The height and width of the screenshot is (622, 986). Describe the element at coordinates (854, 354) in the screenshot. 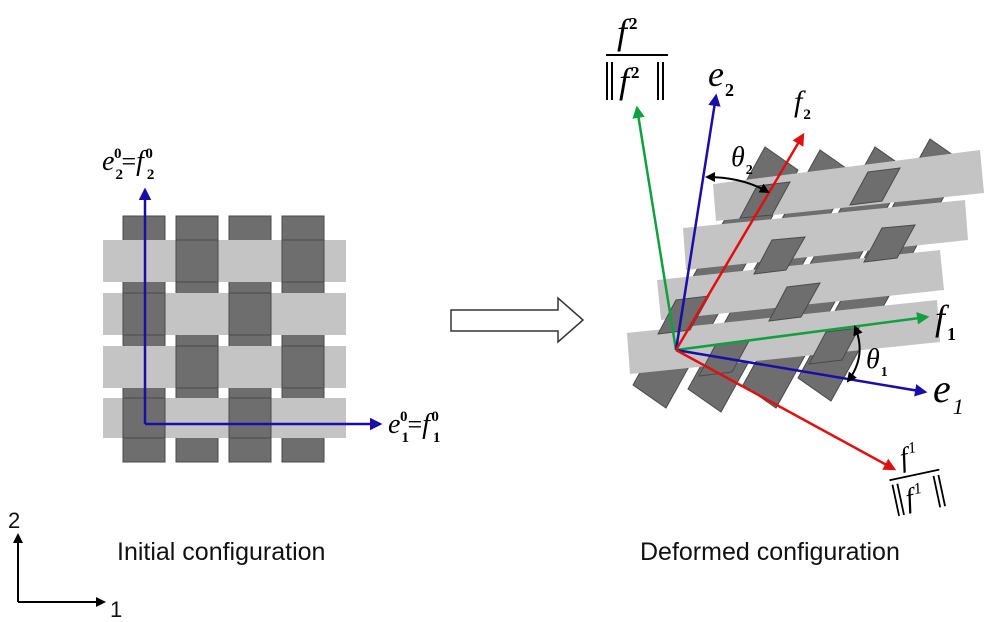

I see `angle-arc-theta1` at that location.